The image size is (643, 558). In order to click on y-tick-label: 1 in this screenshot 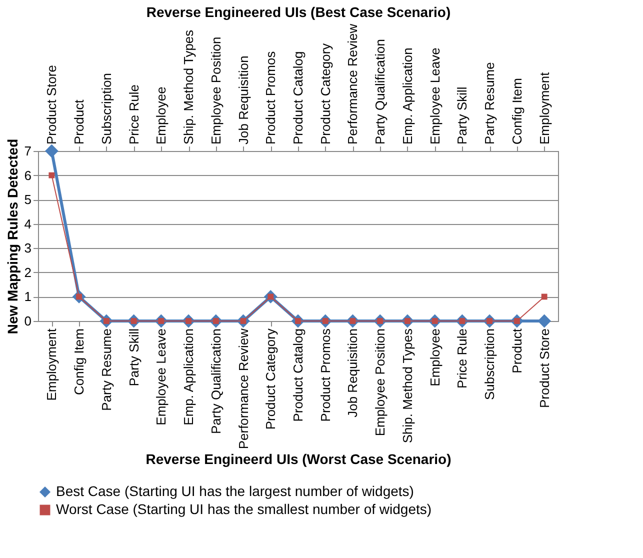, I will do `click(28, 296)`.